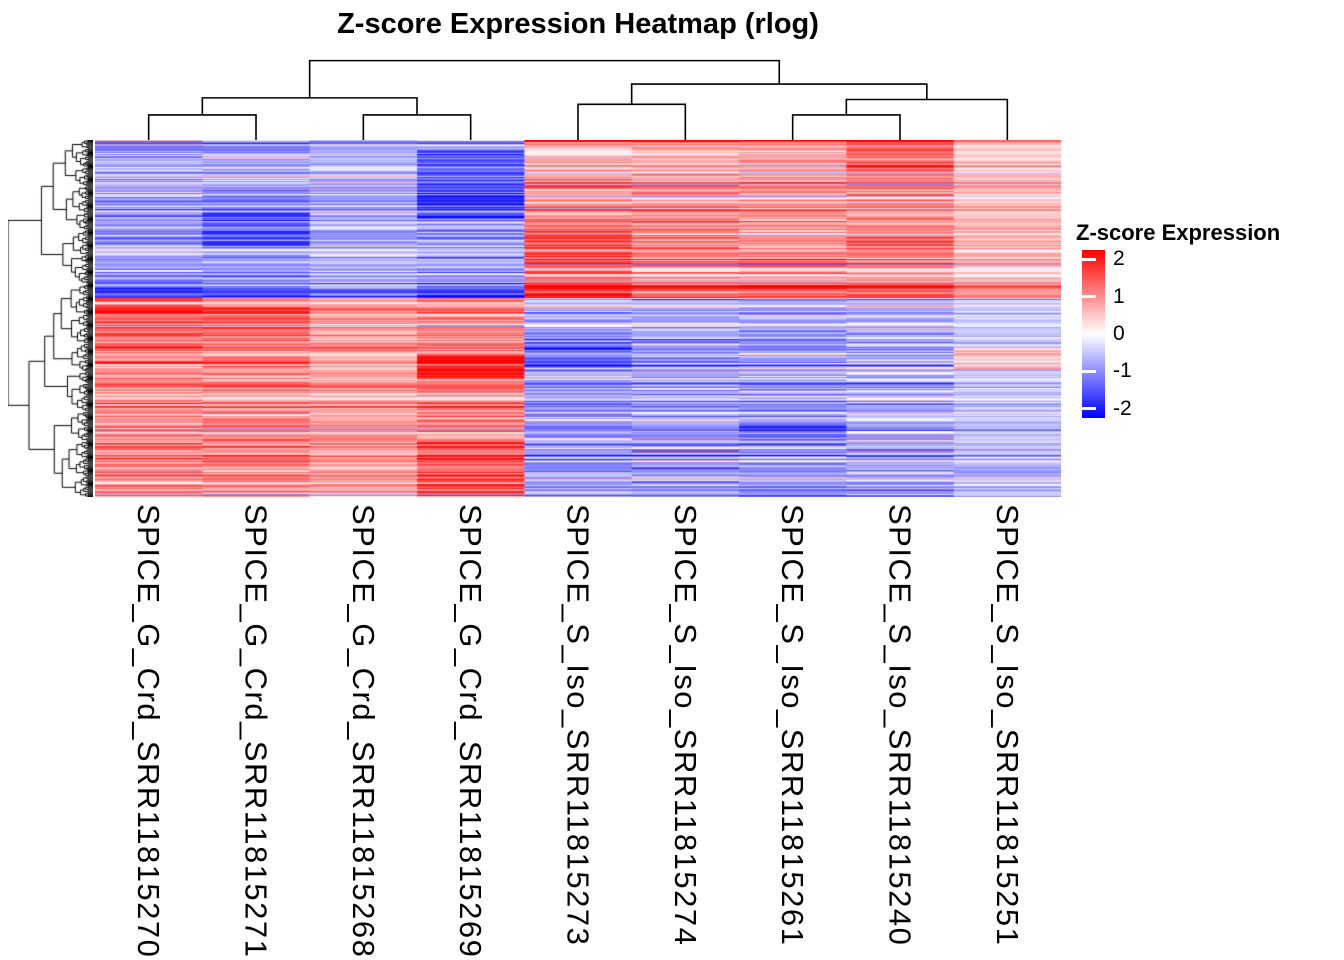 This screenshot has width=1344, height=960. I want to click on column-label: SPICE_S_Iso_SRR11815251, so click(1007, 725).